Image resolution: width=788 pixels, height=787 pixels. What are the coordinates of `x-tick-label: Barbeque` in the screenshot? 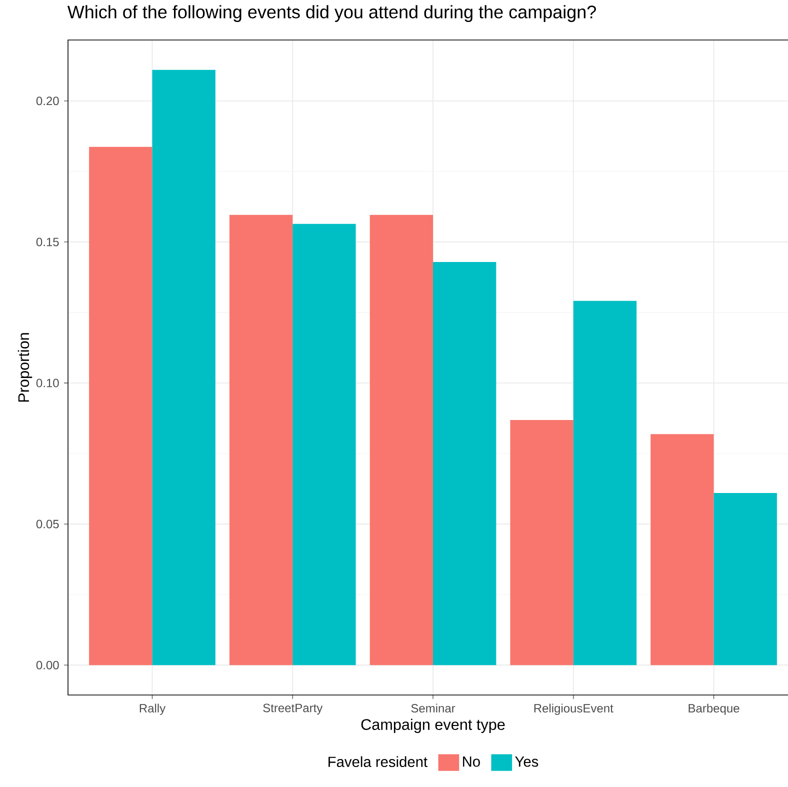 It's located at (714, 709).